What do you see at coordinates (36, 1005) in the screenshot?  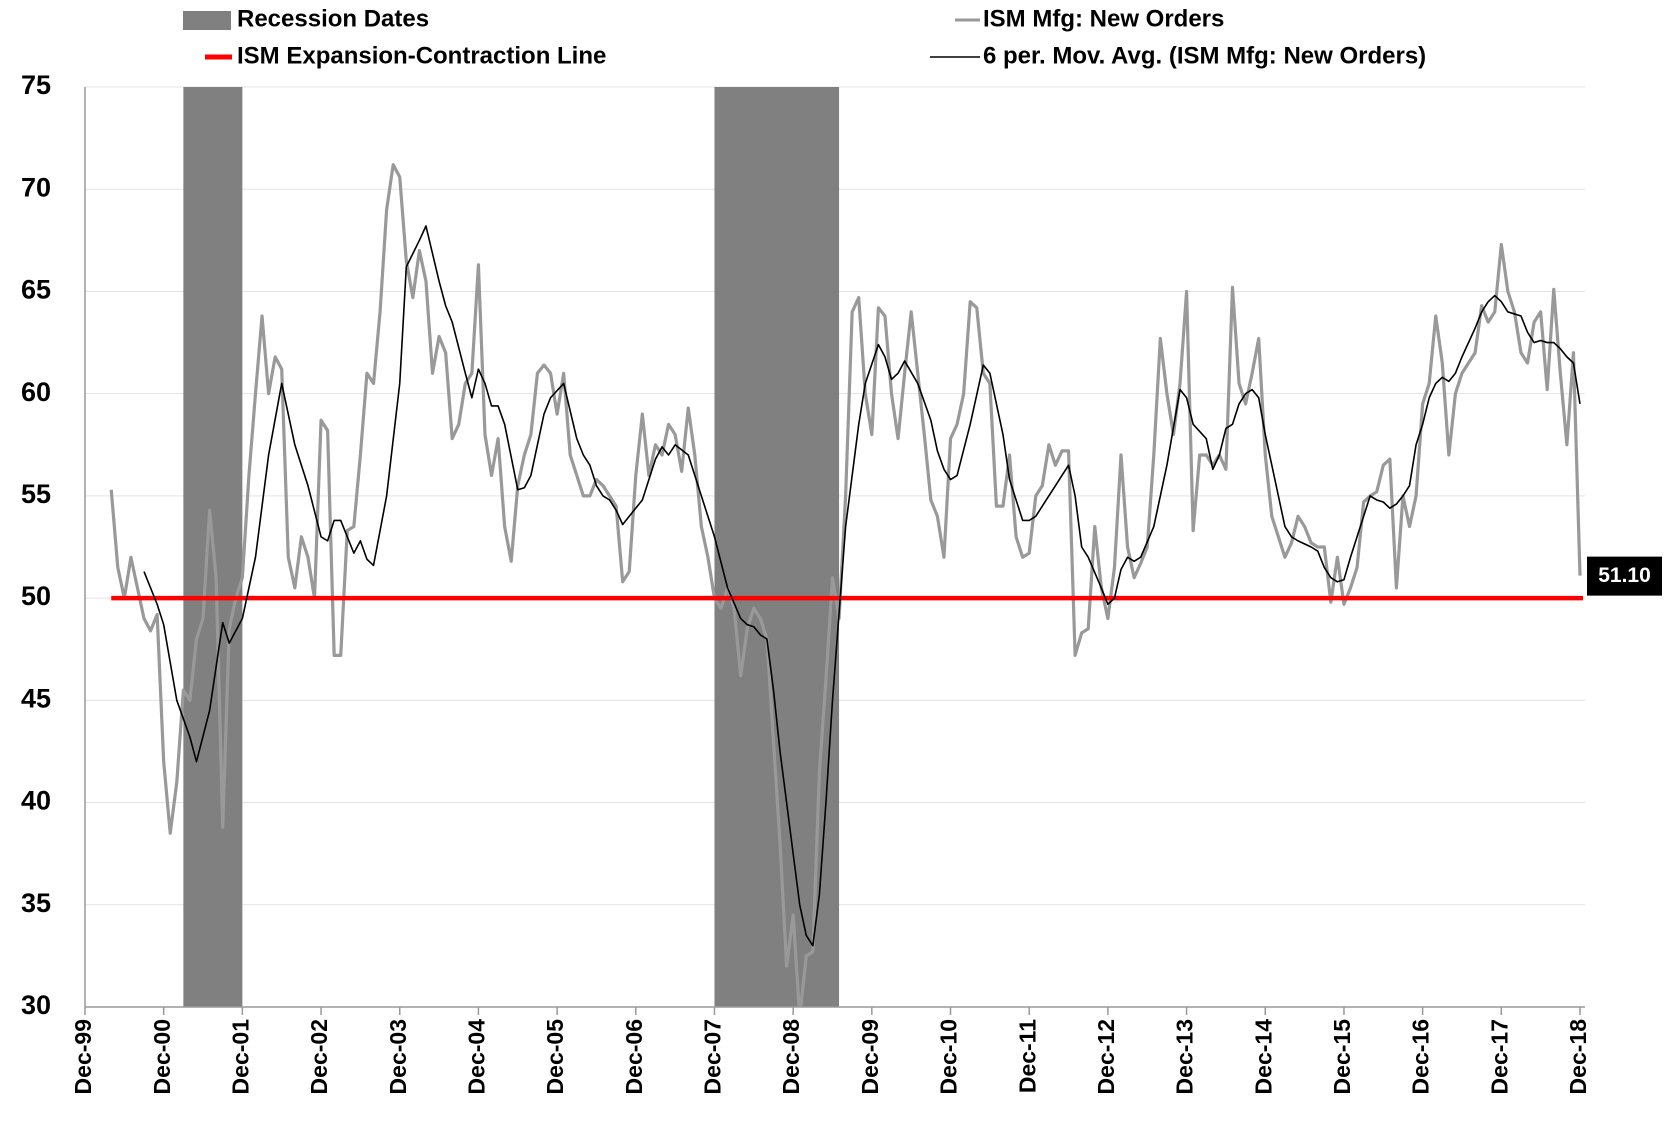 I see `y-tick-label: 30` at bounding box center [36, 1005].